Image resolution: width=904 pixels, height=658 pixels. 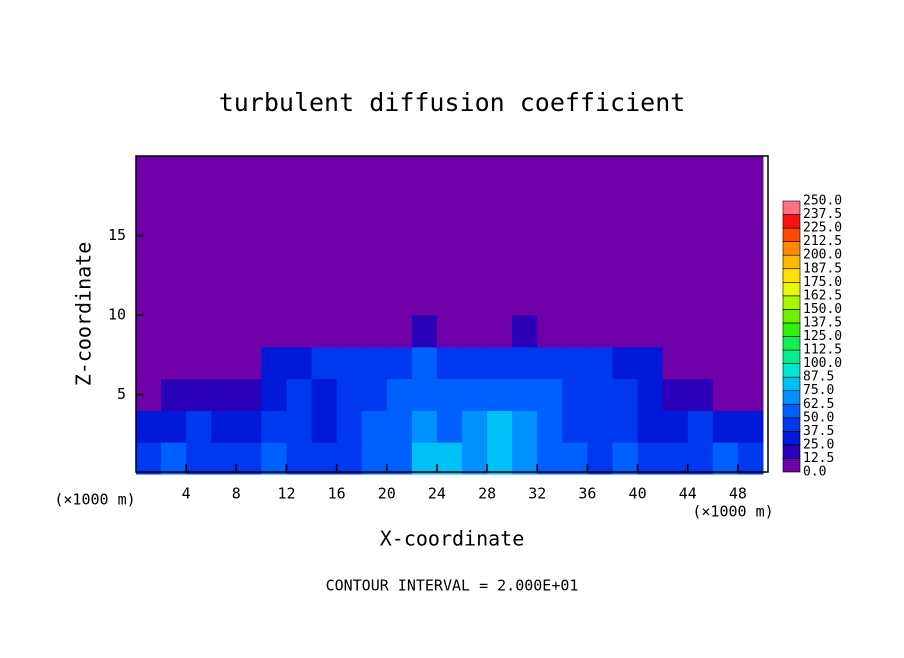 What do you see at coordinates (822, 336) in the screenshot?
I see `colorbar-label: 125.0` at bounding box center [822, 336].